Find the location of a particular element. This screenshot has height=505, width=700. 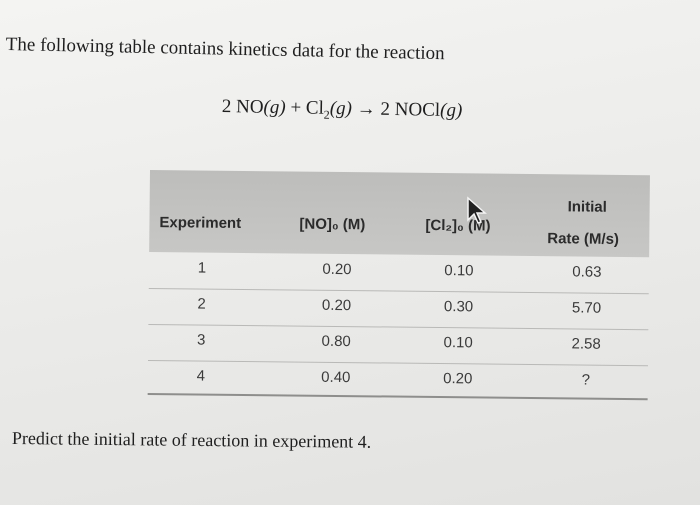

cell-cl2: 0.30 is located at coordinates (458, 307).